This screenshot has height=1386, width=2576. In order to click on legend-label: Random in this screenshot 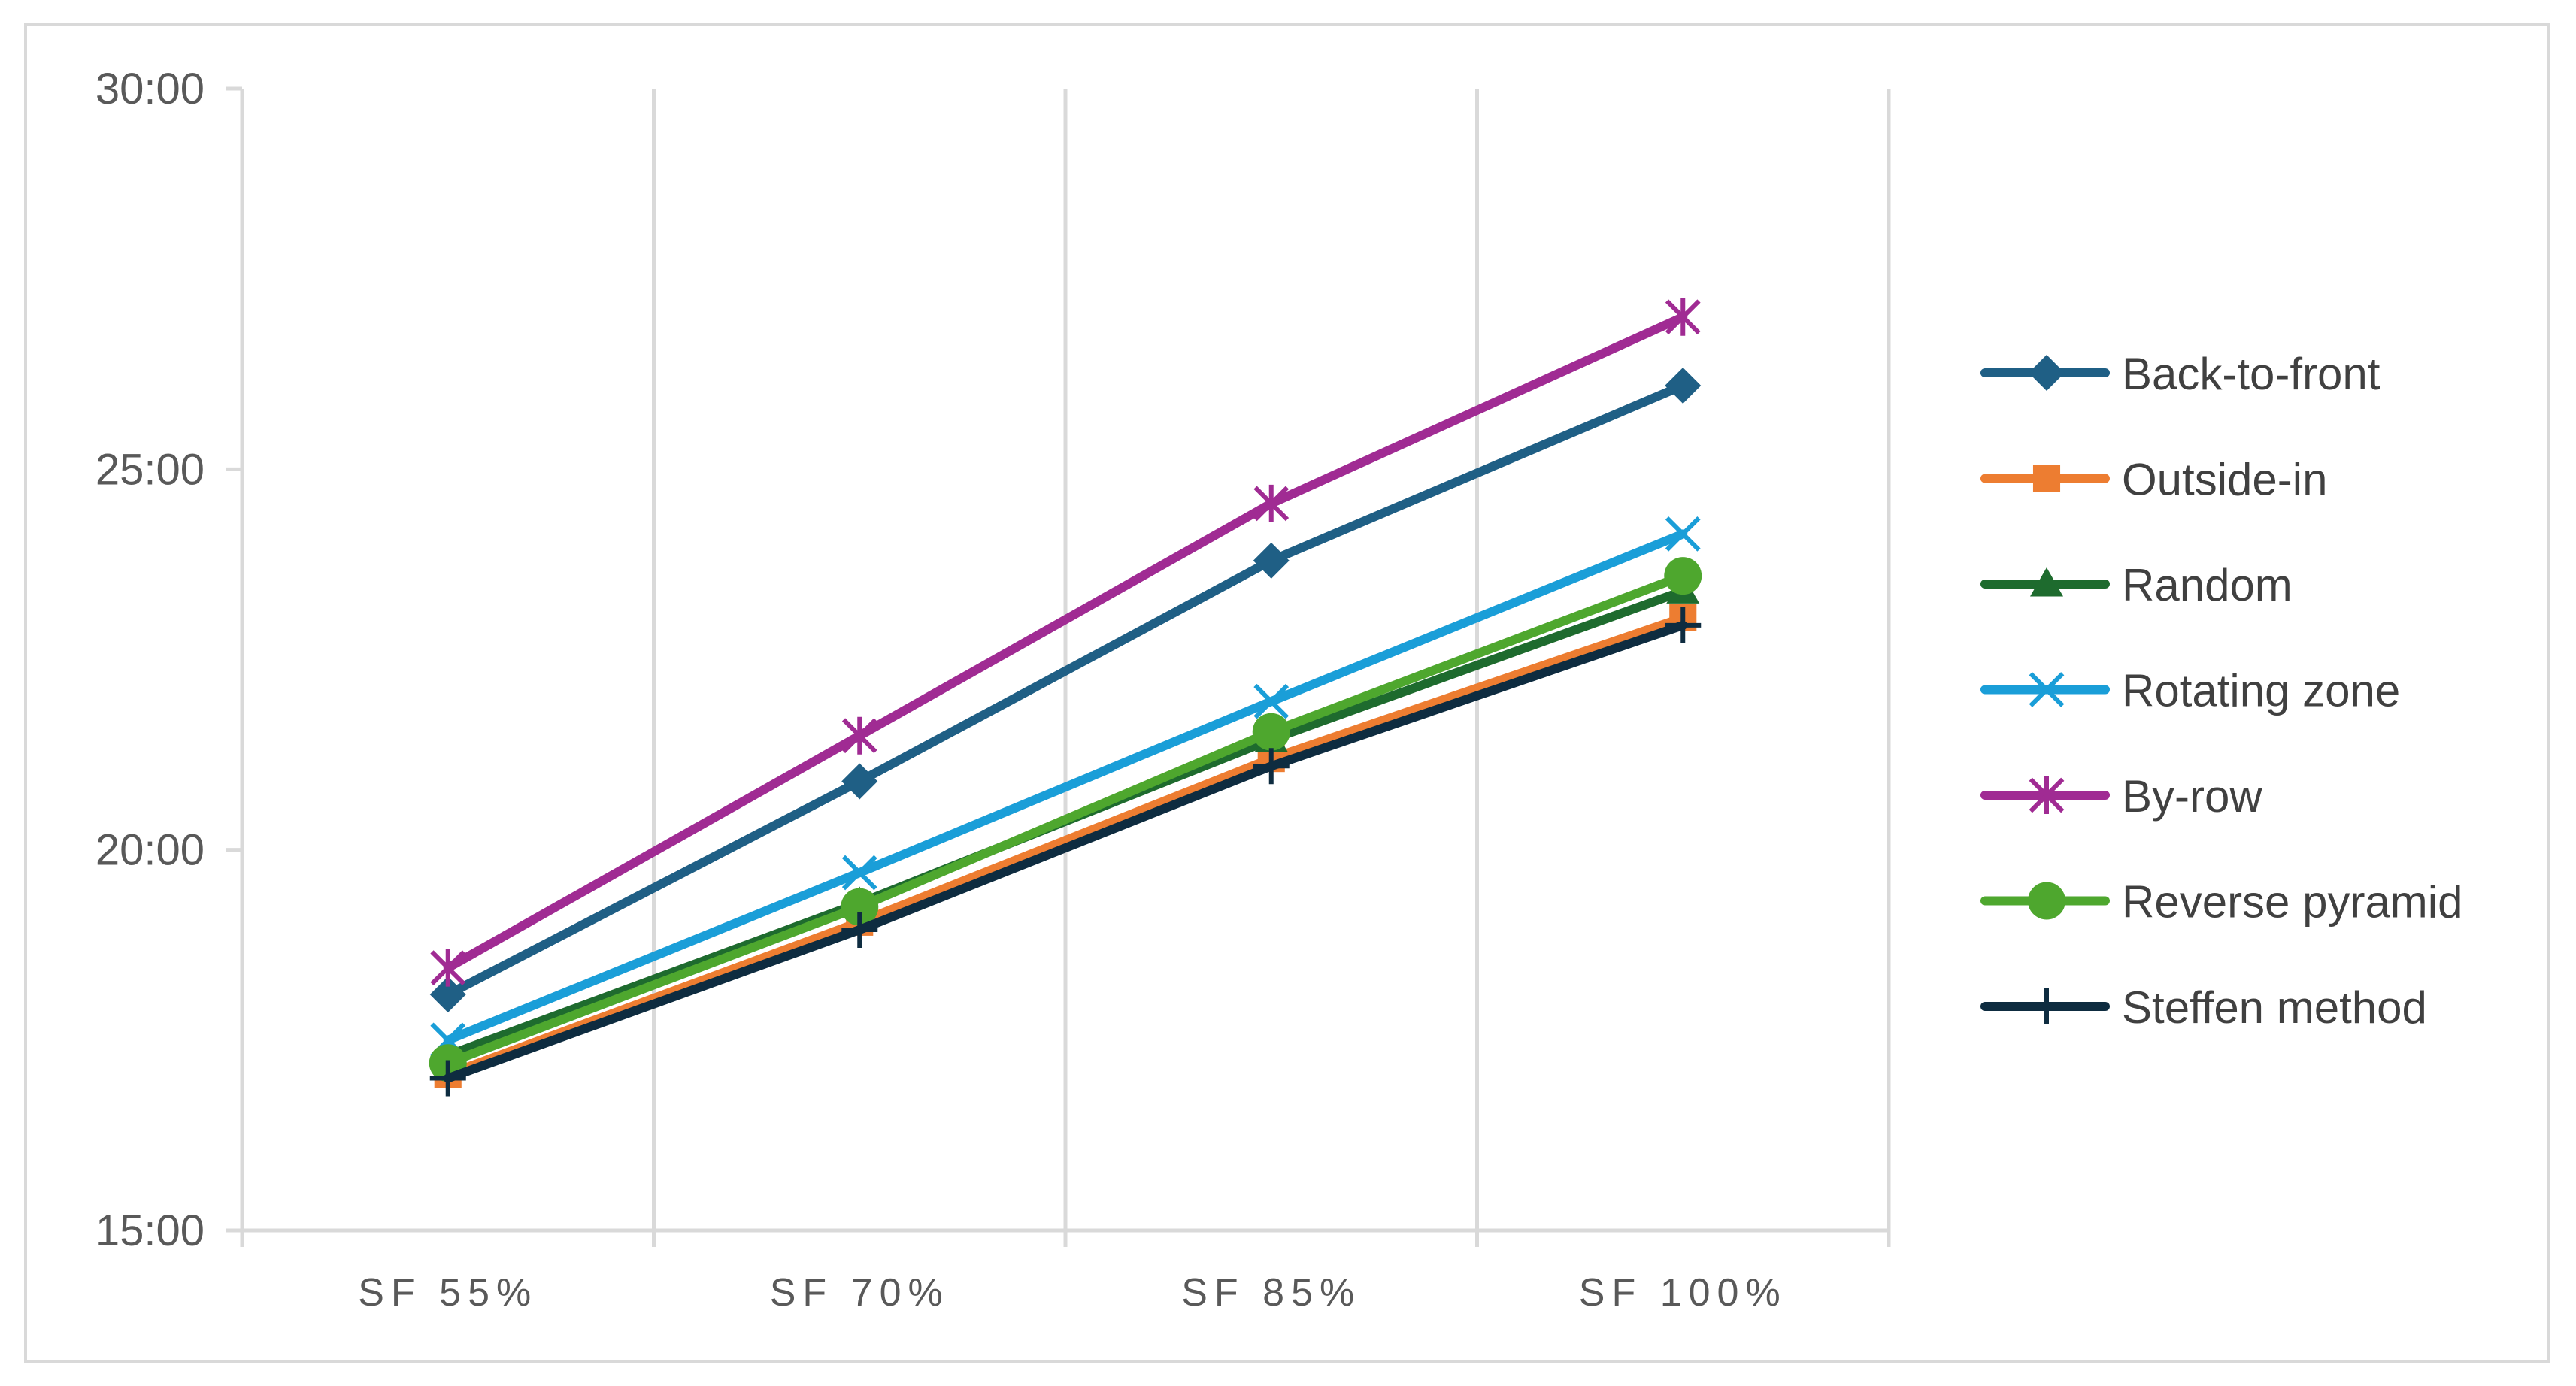, I will do `click(2207, 585)`.